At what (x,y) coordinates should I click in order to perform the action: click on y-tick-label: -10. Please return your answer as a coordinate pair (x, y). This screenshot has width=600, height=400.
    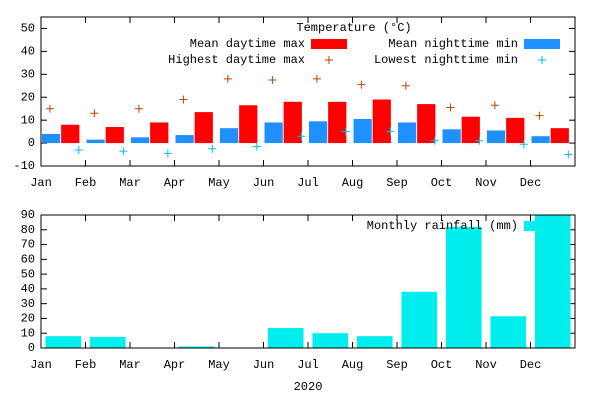
    Looking at the image, I should click on (24, 166).